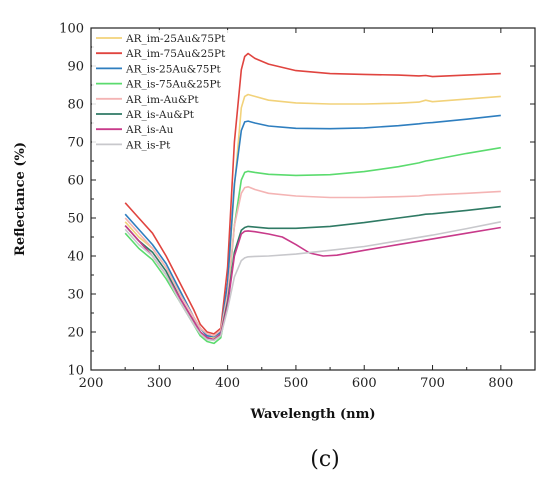 Image resolution: width=550 pixels, height=480 pixels. I want to click on x-tick-label: 400, so click(227, 383).